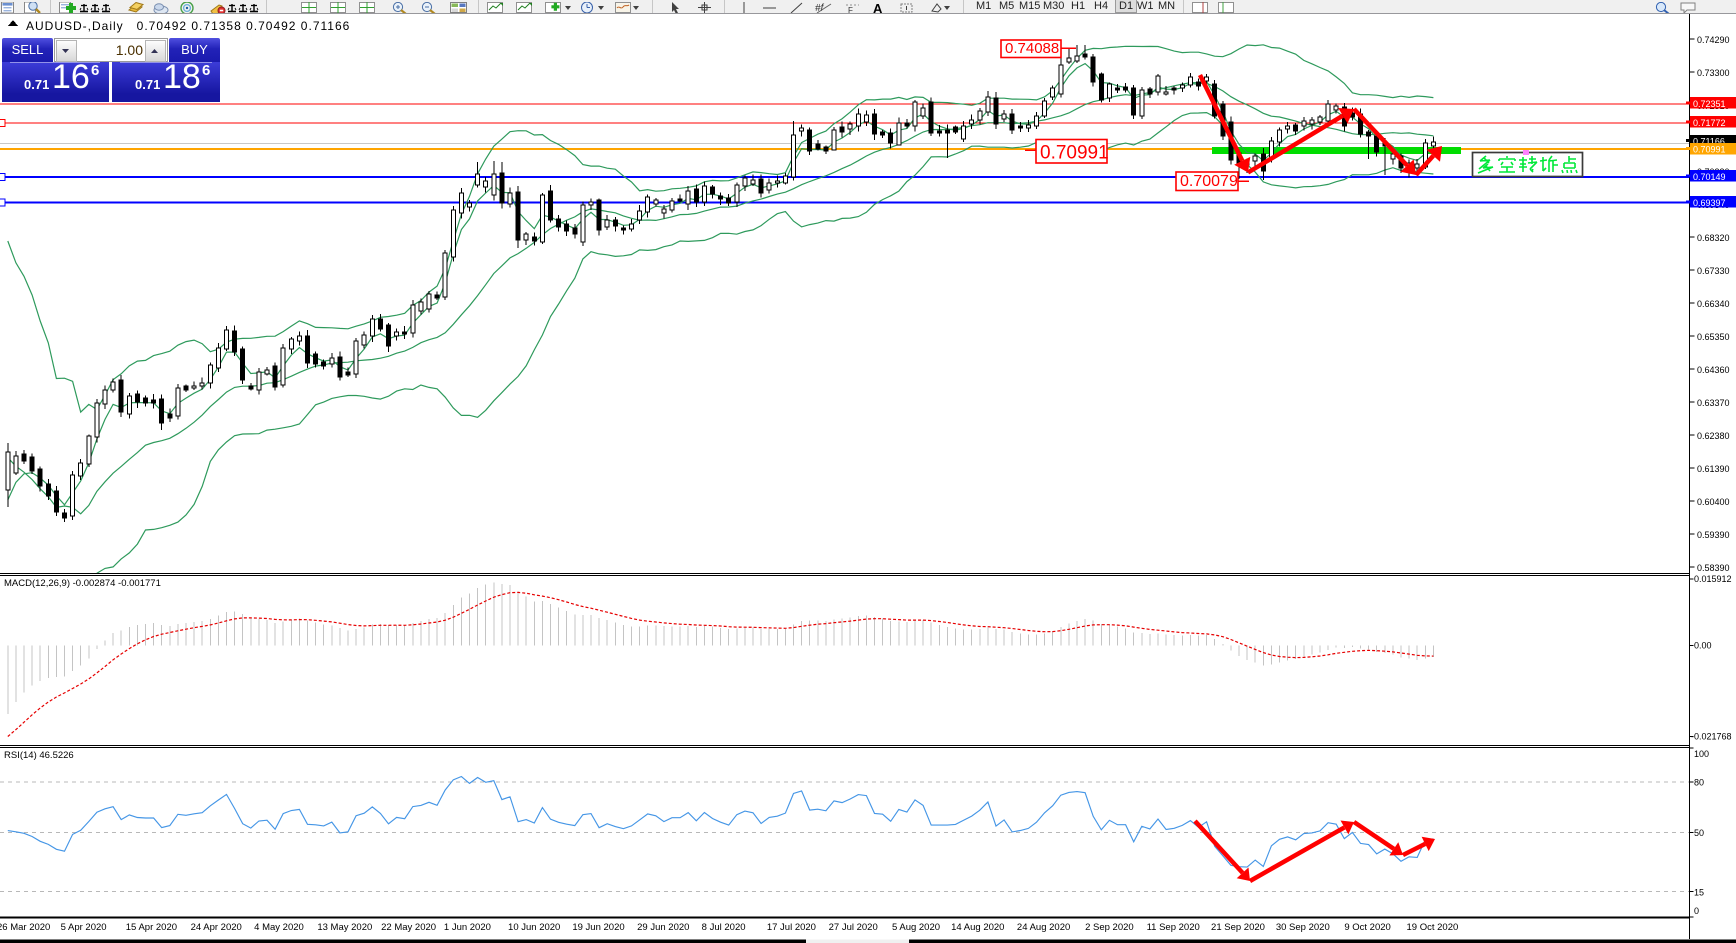 The height and width of the screenshot is (943, 1736). What do you see at coordinates (663, 927) in the screenshot?
I see `svg-text: 29 Jun 2020` at bounding box center [663, 927].